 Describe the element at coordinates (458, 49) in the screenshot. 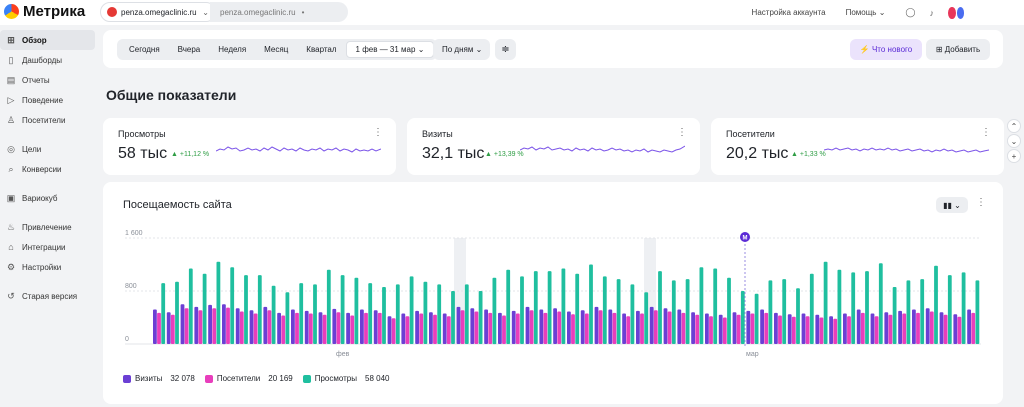

I see `grouping-label: По дням` at that location.